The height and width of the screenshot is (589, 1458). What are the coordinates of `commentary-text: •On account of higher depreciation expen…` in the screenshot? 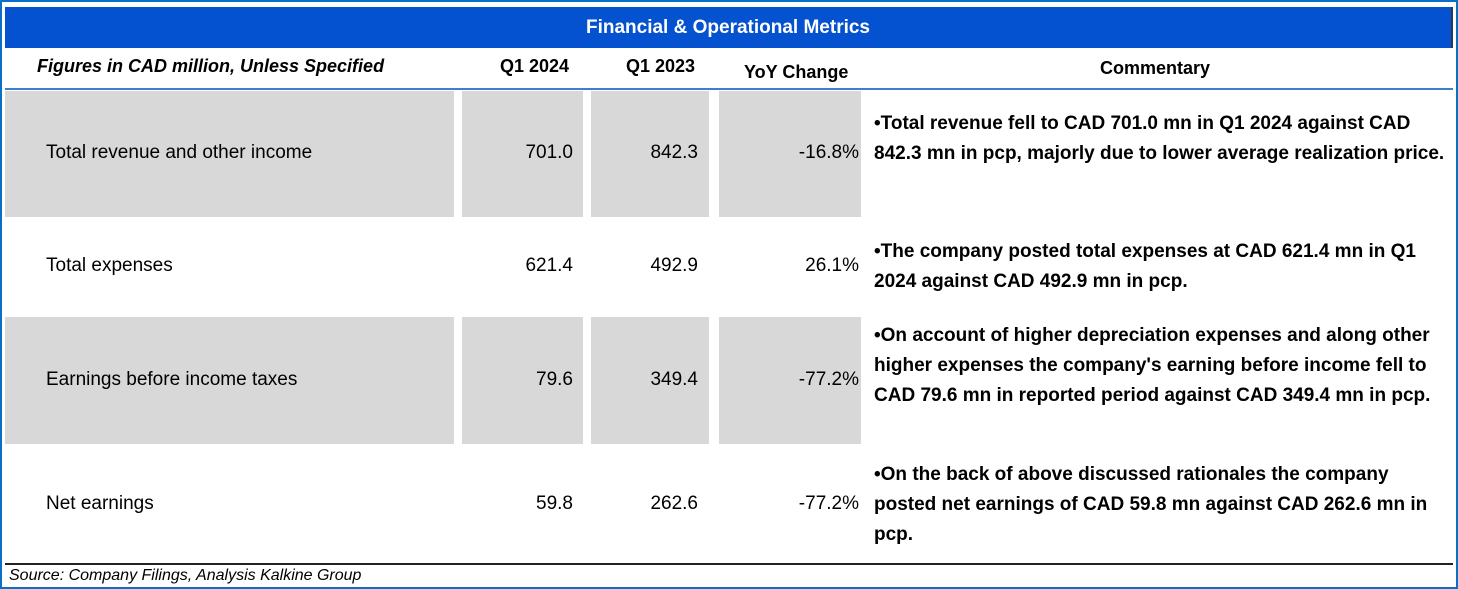 It's located at (1152, 365).